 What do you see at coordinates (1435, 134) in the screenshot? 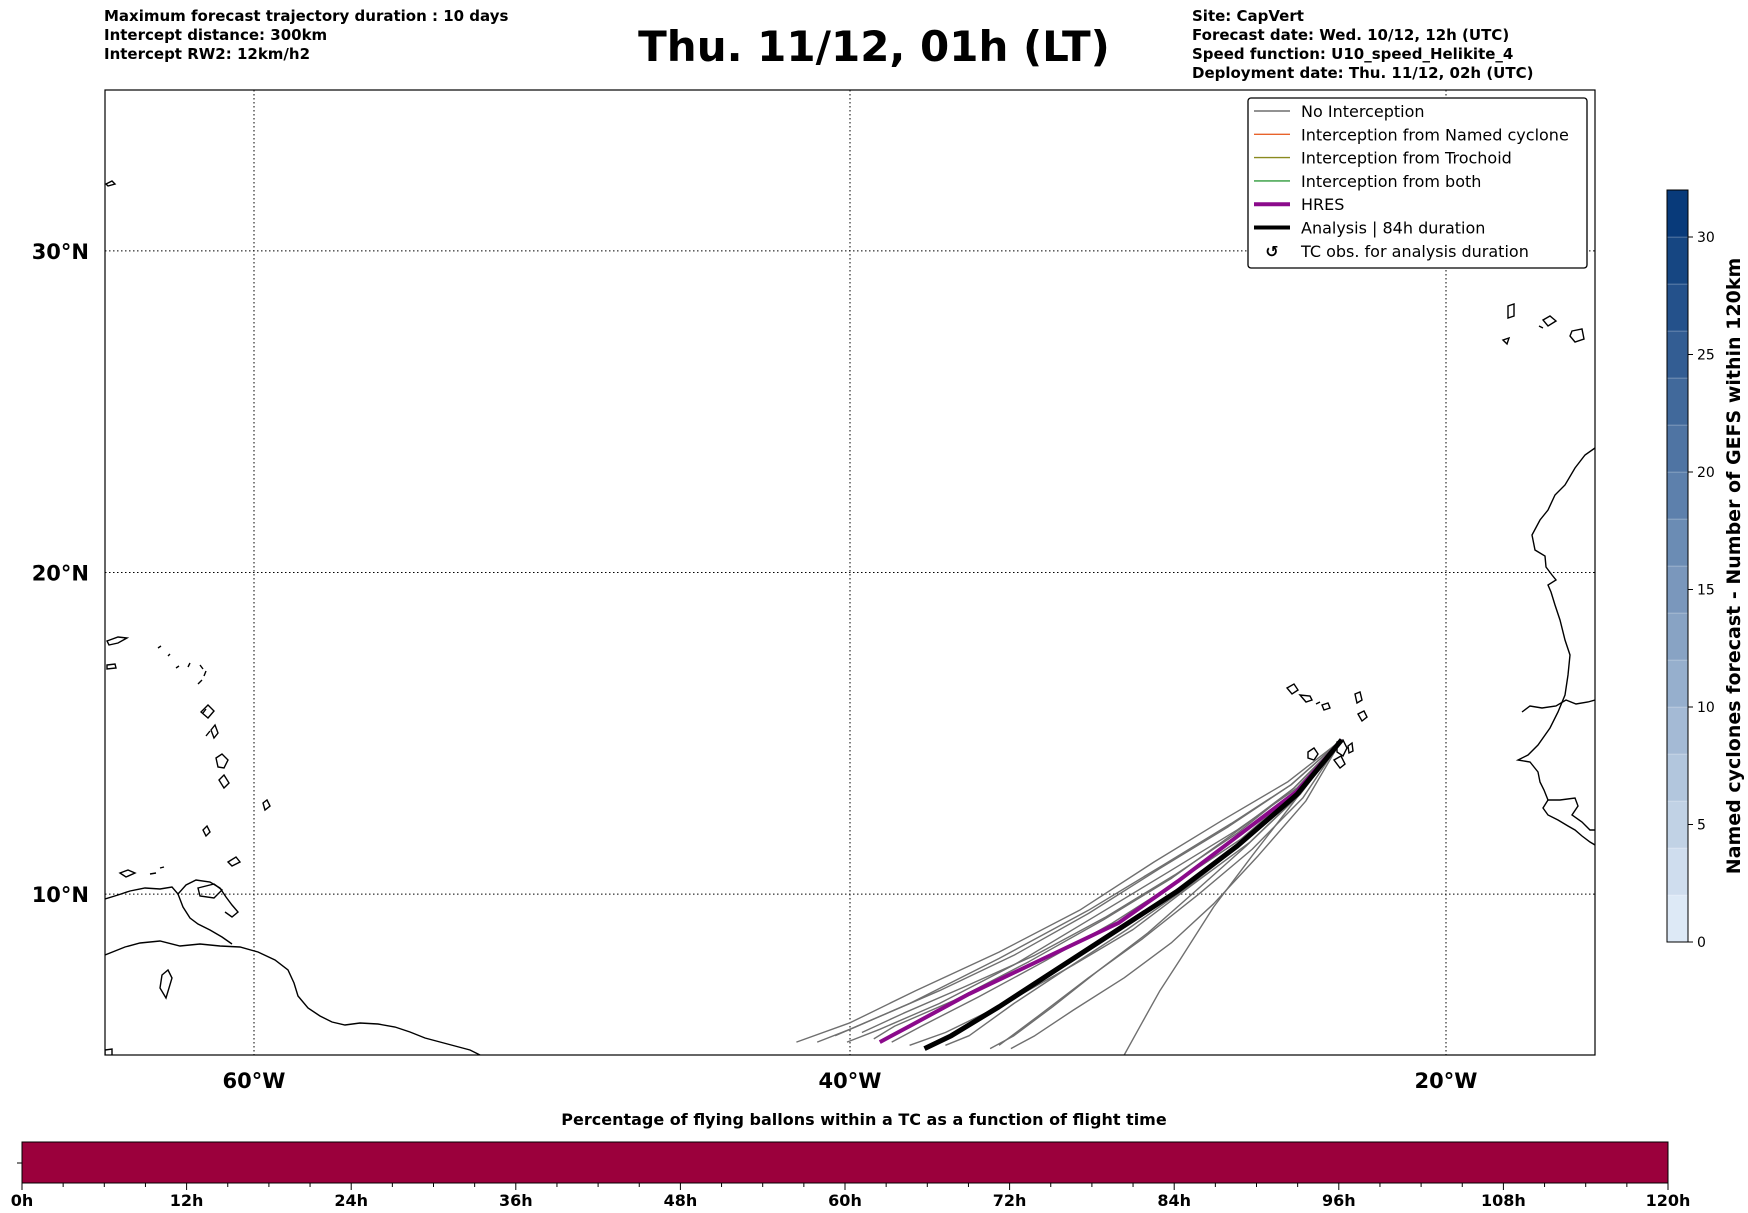
I see `legend-item-label: Interception from Named cyclone` at bounding box center [1435, 134].